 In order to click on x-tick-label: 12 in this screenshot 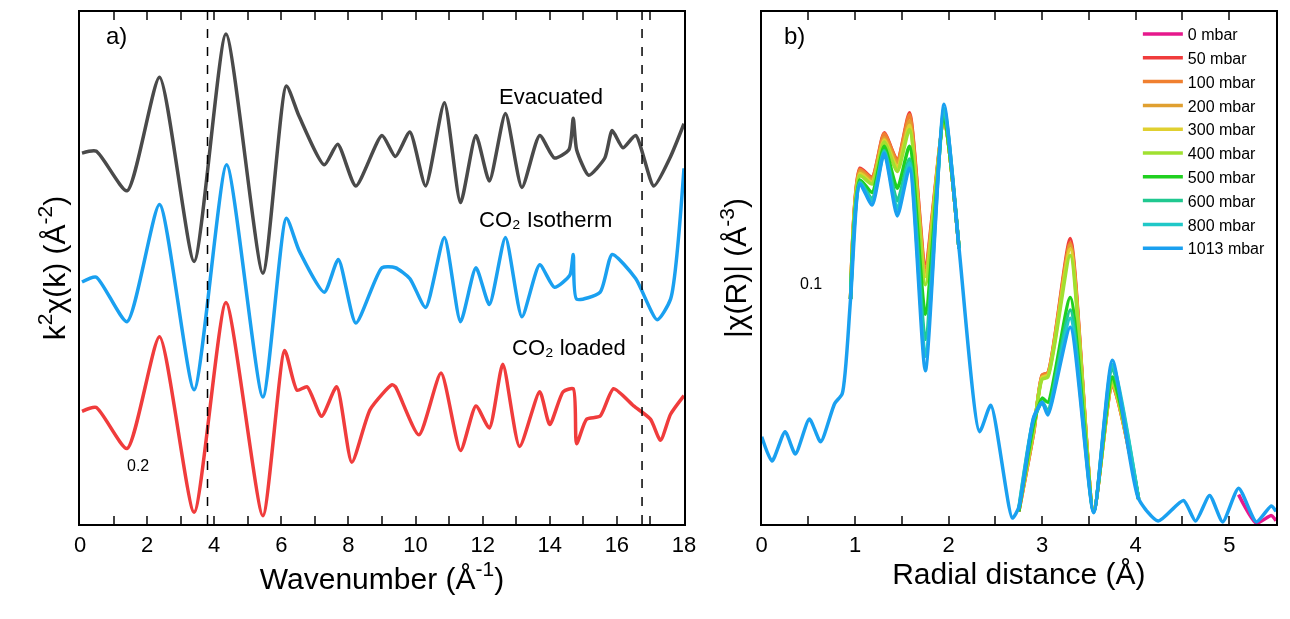, I will do `click(482, 545)`.